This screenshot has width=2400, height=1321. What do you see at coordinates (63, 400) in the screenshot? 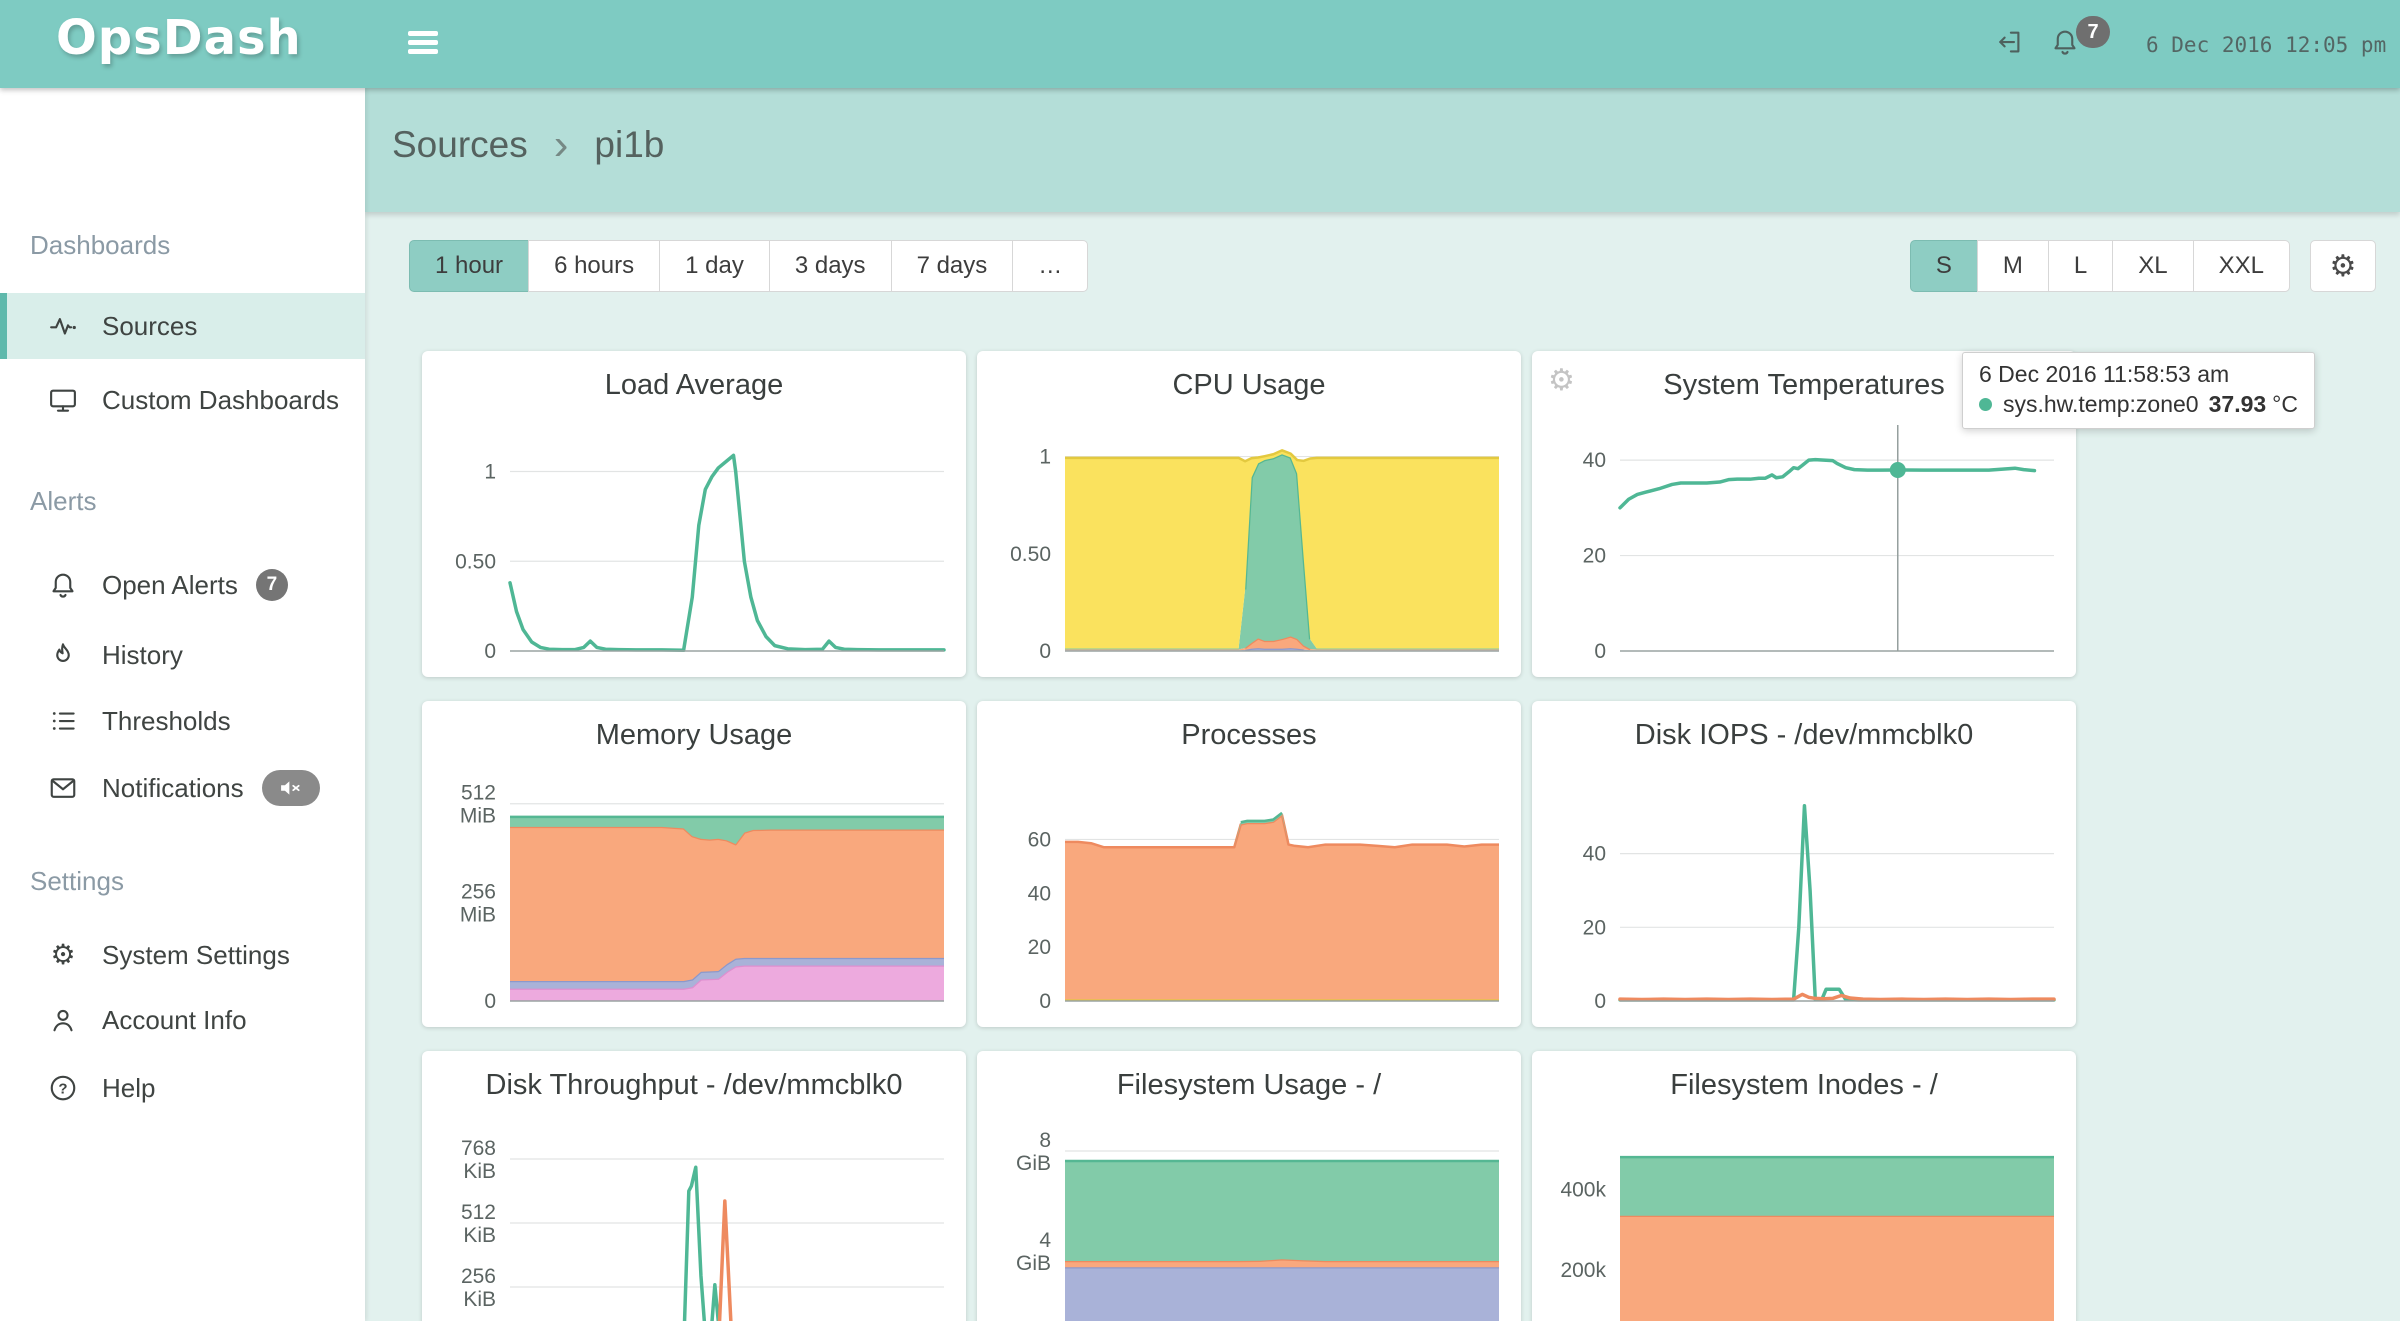
I see `monitor-icon` at bounding box center [63, 400].